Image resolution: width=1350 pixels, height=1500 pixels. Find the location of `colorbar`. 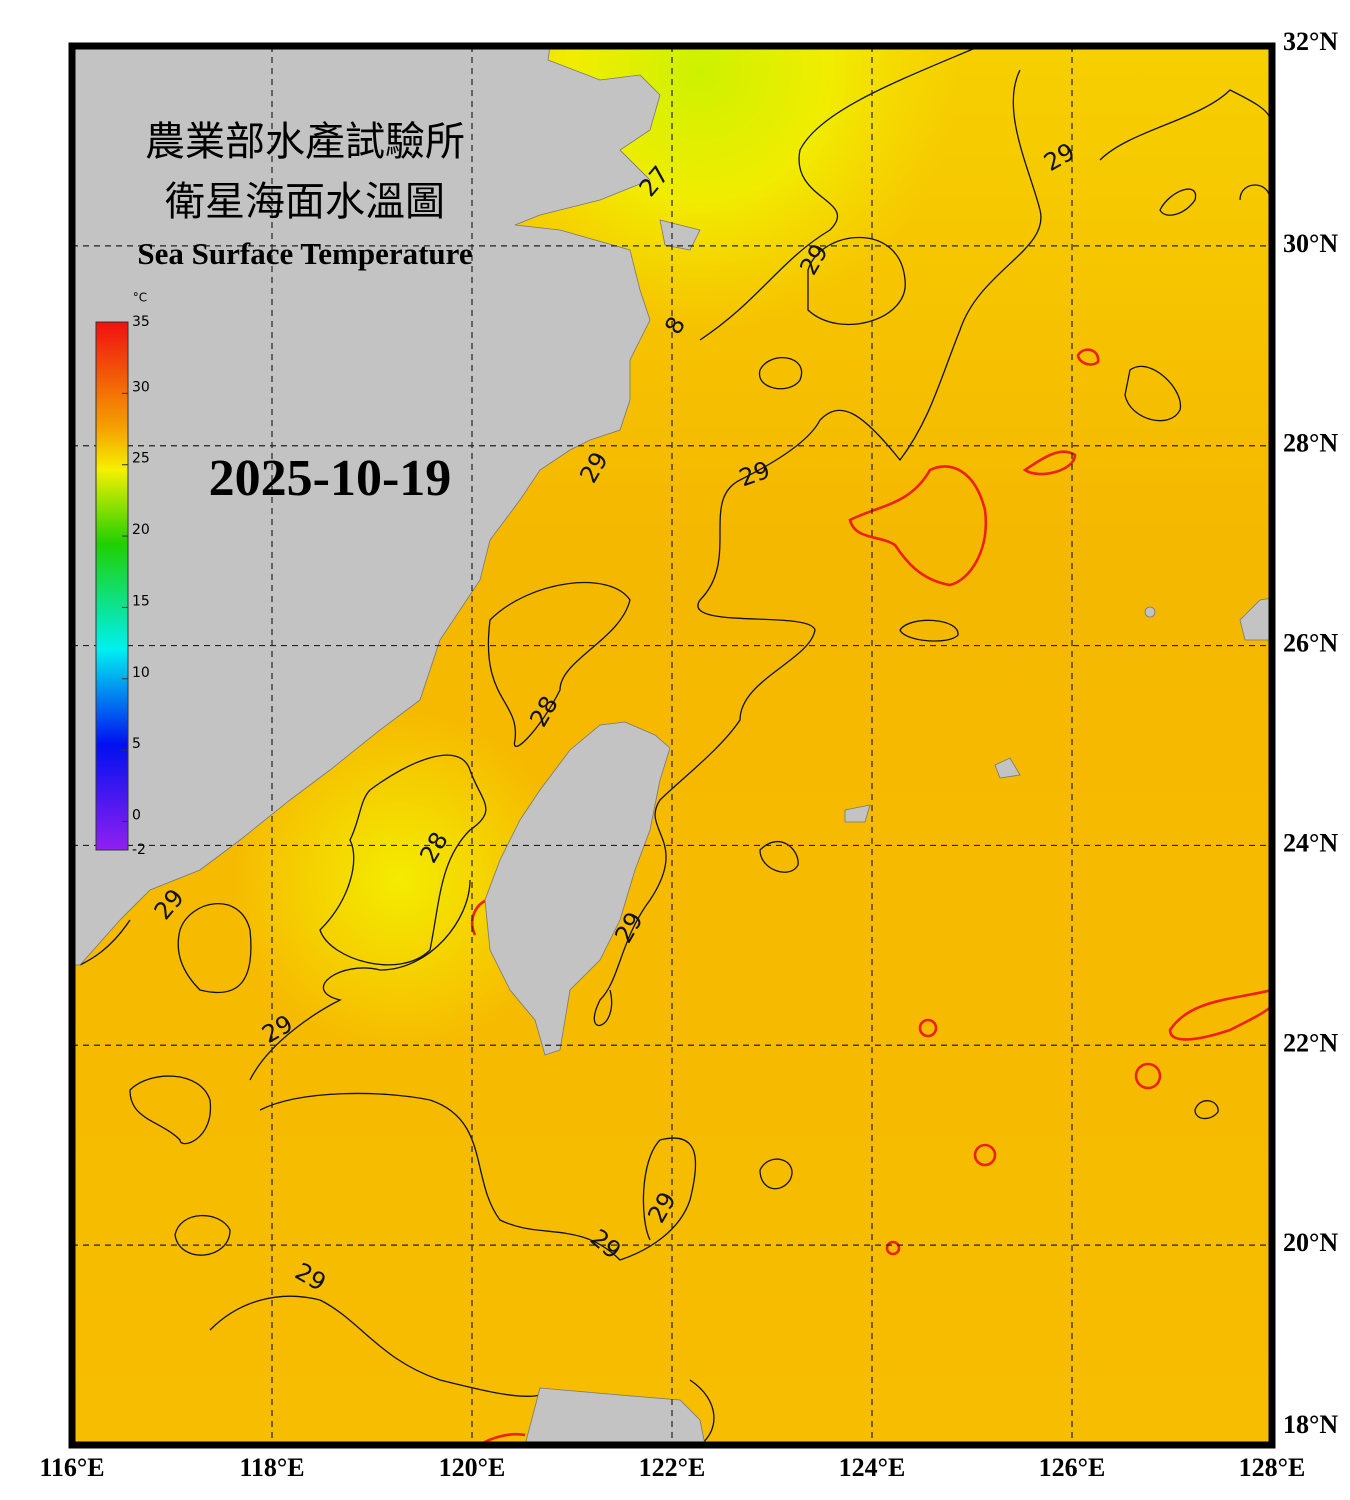

colorbar is located at coordinates (112, 586).